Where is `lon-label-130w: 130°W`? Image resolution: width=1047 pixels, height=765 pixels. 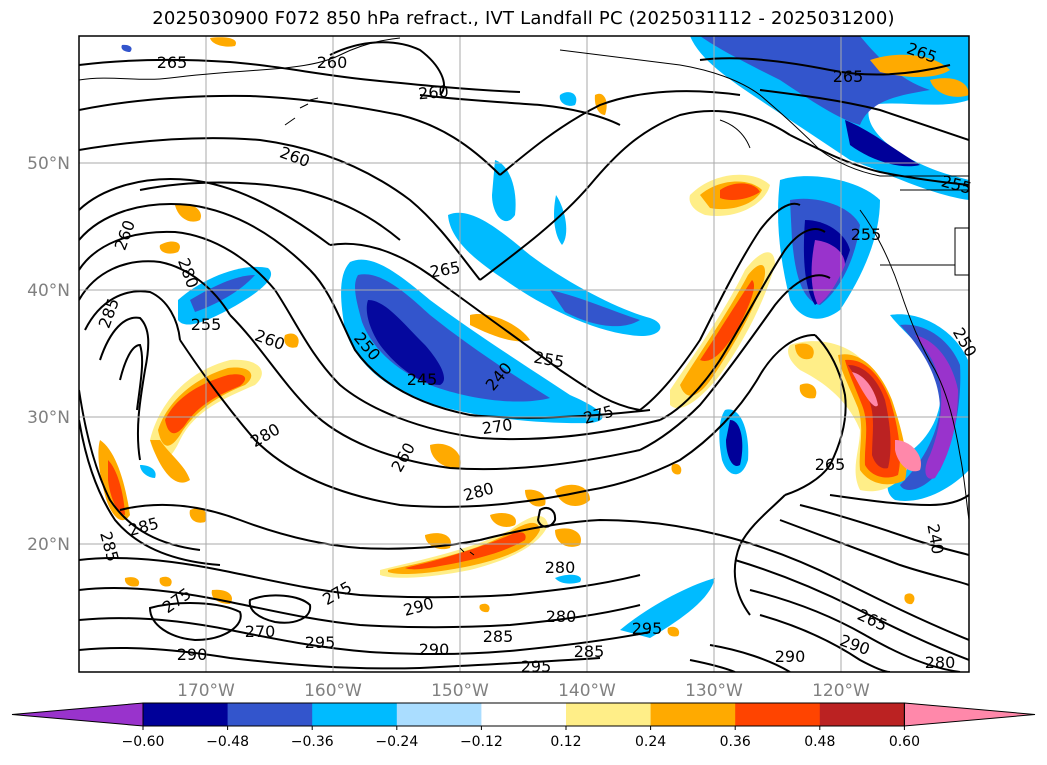
lon-label-130w: 130°W is located at coordinates (714, 691).